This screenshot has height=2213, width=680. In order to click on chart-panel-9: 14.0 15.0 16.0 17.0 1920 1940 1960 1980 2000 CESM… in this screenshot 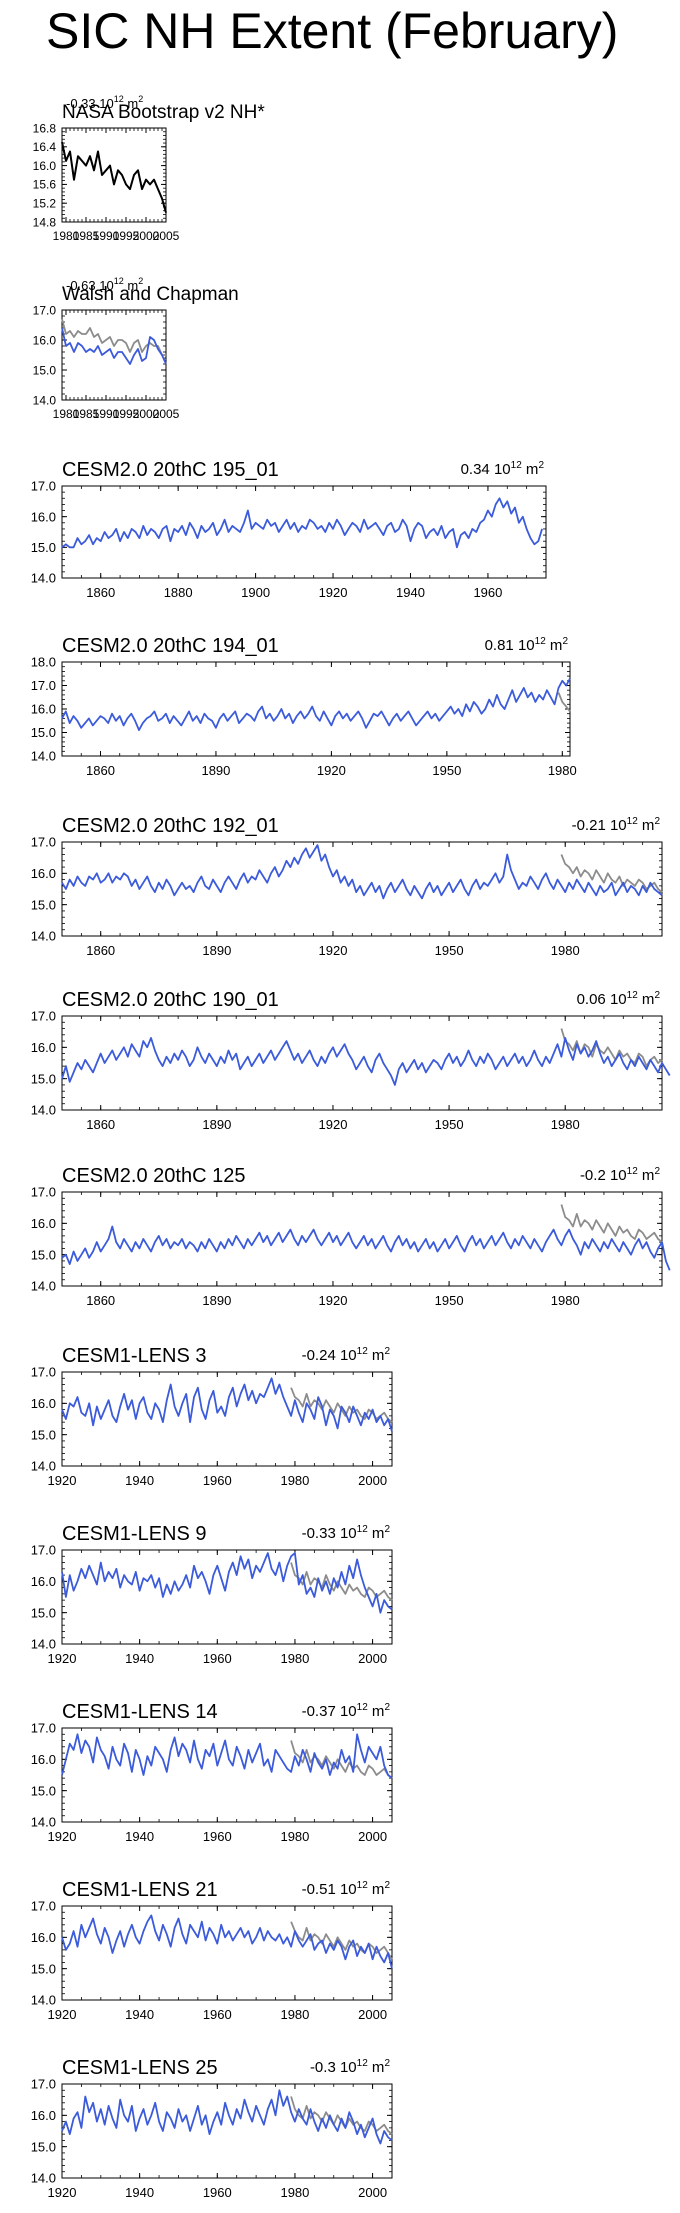, I will do `click(212, 1594)`.